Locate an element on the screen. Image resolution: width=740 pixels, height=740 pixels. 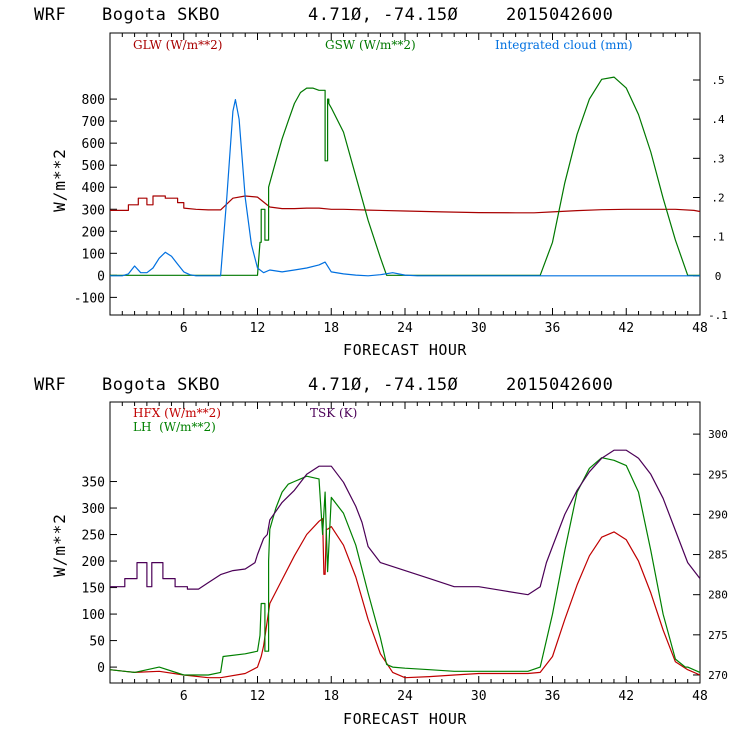
y2-tick-label: 295 is located at coordinates (718, 474).